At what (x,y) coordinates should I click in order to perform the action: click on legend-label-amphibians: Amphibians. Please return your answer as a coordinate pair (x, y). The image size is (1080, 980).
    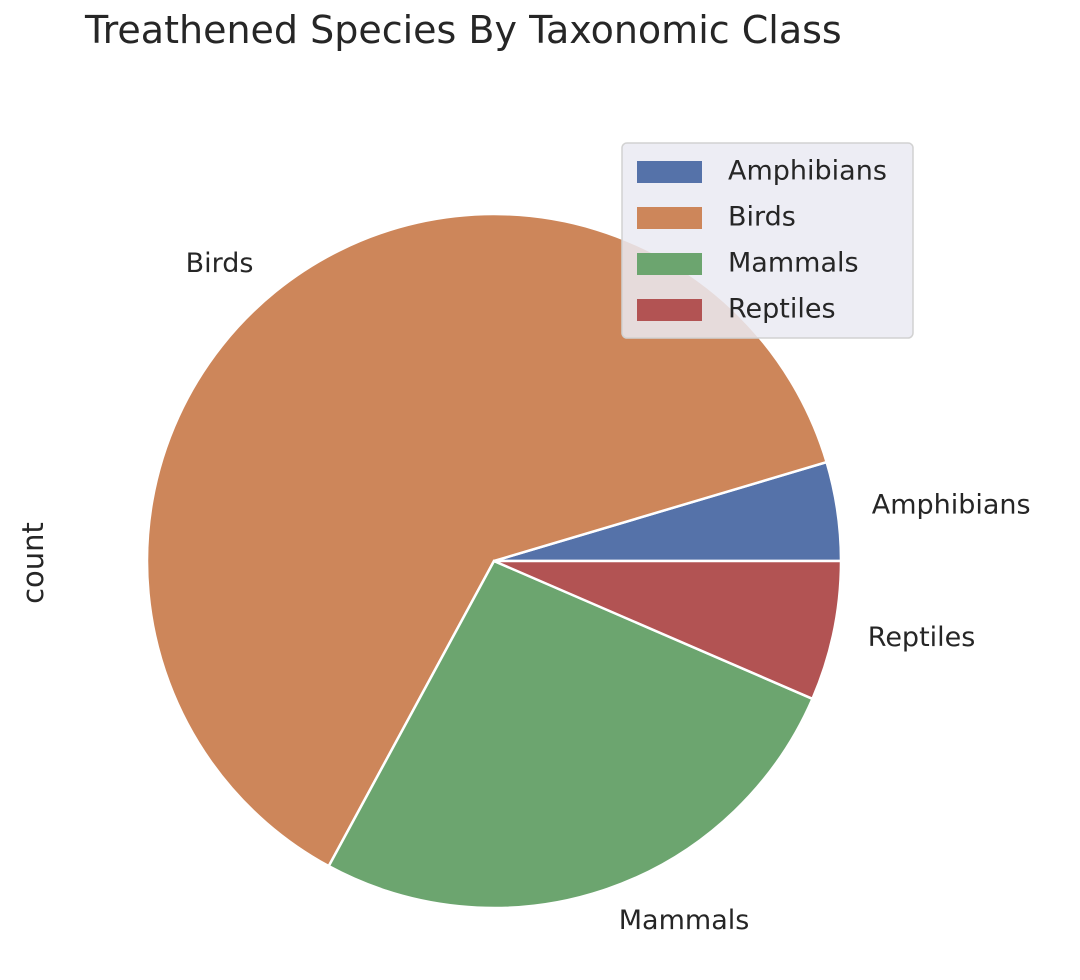
    Looking at the image, I should click on (807, 171).